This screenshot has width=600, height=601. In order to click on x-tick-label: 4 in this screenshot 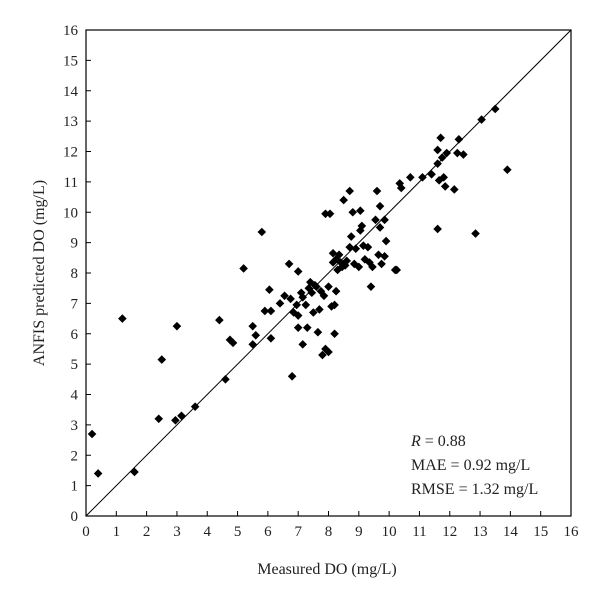, I will do `click(208, 532)`.